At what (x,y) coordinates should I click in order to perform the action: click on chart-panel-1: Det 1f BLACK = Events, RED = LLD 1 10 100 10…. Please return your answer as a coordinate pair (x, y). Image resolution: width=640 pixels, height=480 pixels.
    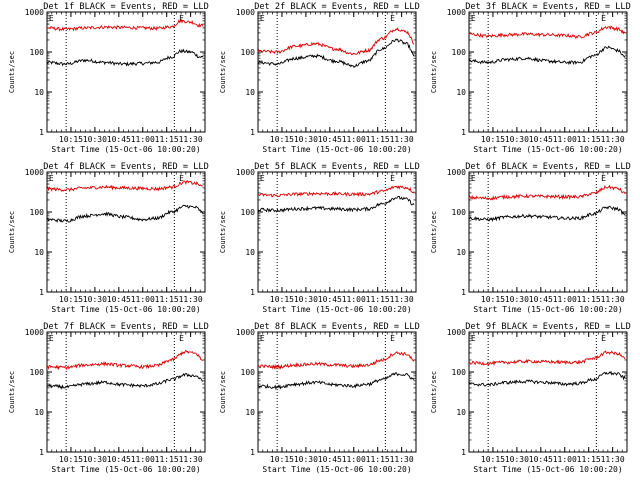
    Looking at the image, I should click on (108, 78).